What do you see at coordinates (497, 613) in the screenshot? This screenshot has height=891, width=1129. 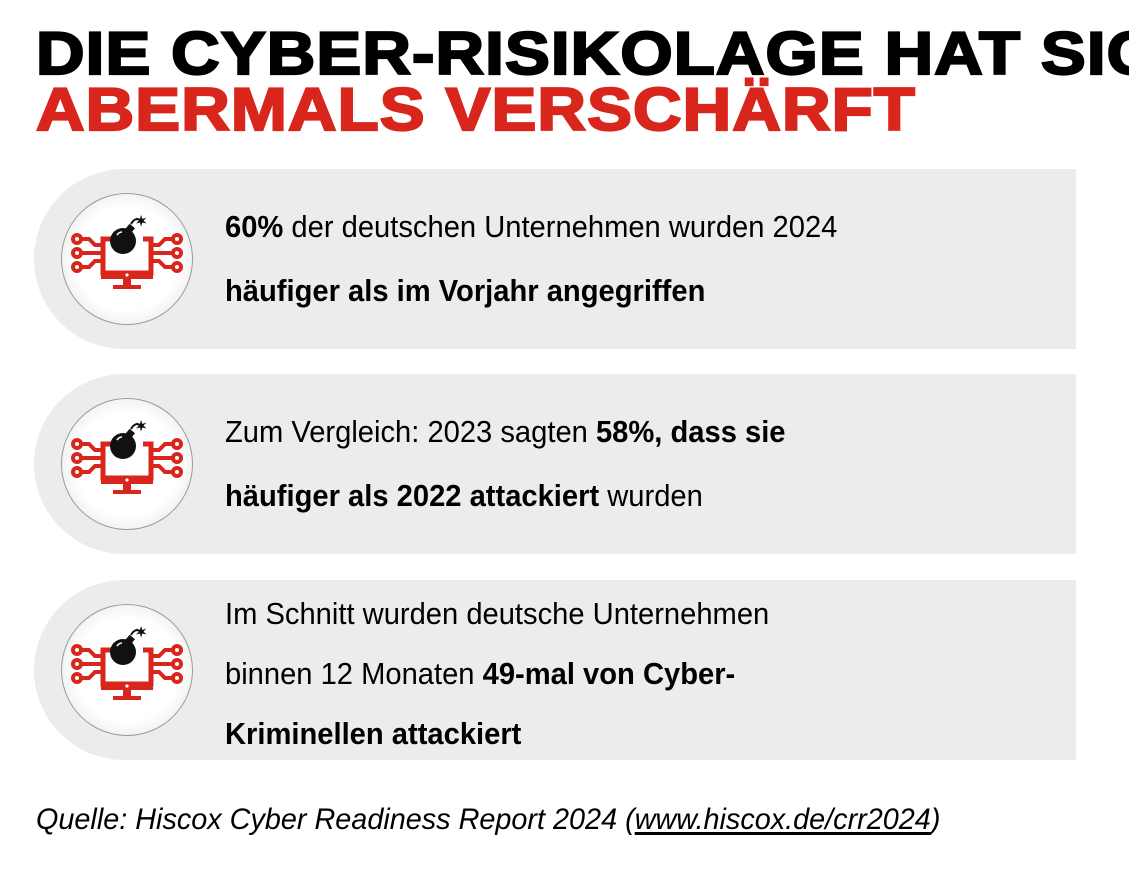 I see `fact-3-text: Im Schnitt wurden deutsche Unternehmen` at bounding box center [497, 613].